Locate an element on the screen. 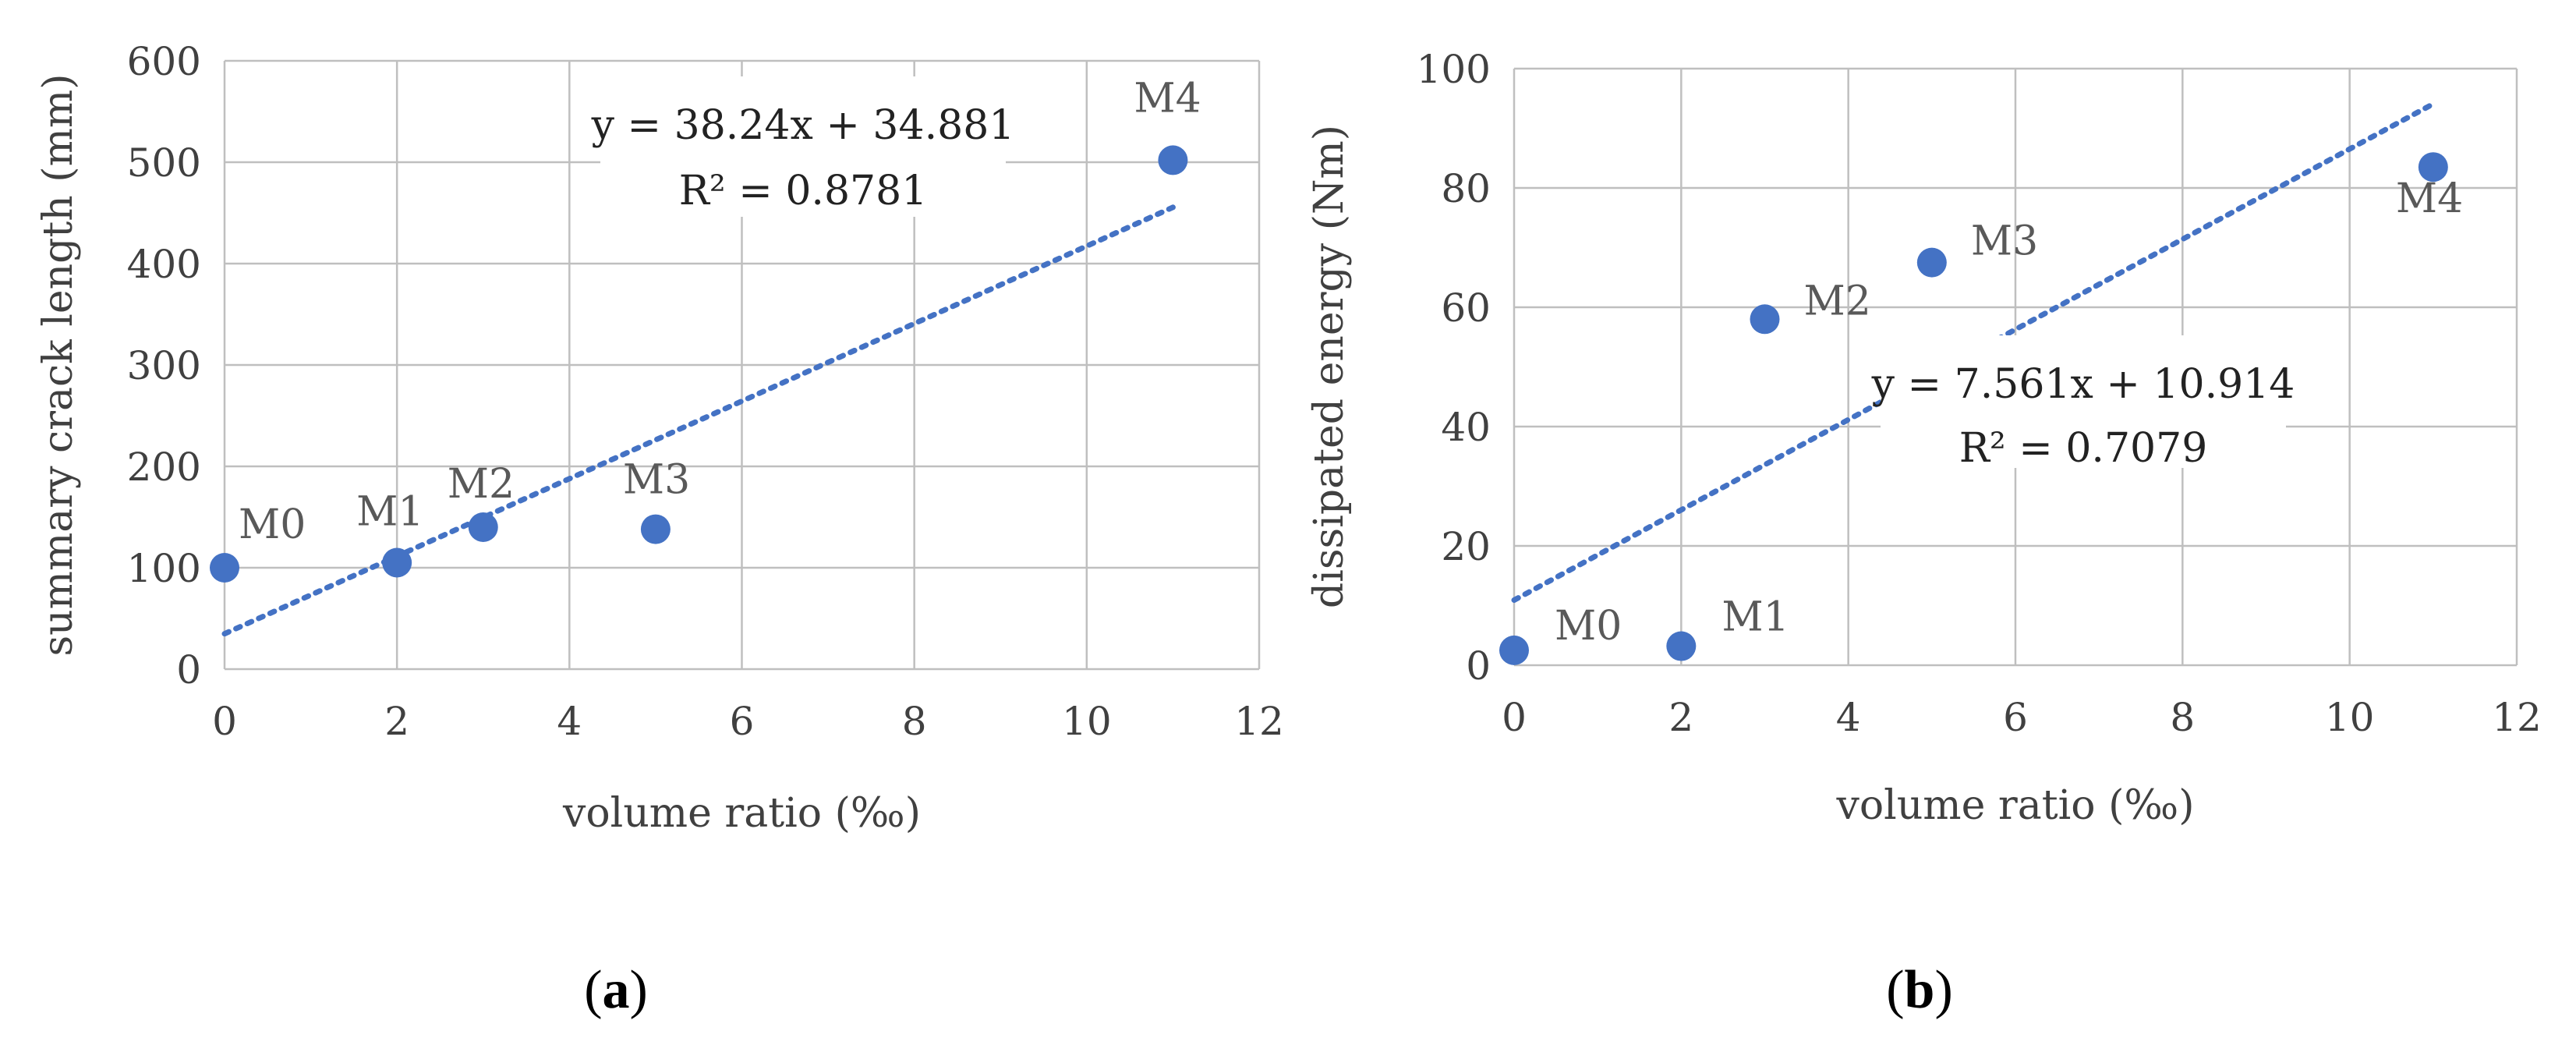  trend-r-squared: R² = 0.7079 is located at coordinates (2083, 449).